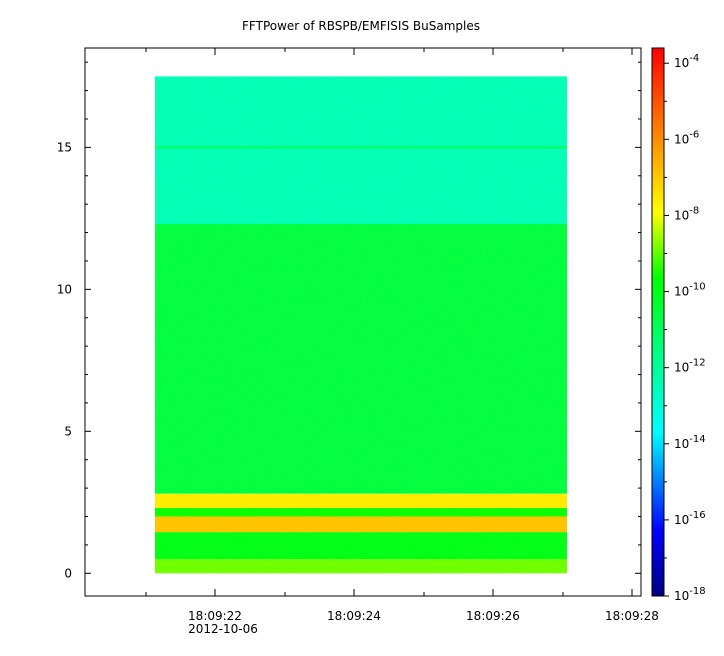 This screenshot has height=656, width=724. What do you see at coordinates (690, 518) in the screenshot?
I see `colorbar-tick-label: 10⁻¹⁶` at bounding box center [690, 518].